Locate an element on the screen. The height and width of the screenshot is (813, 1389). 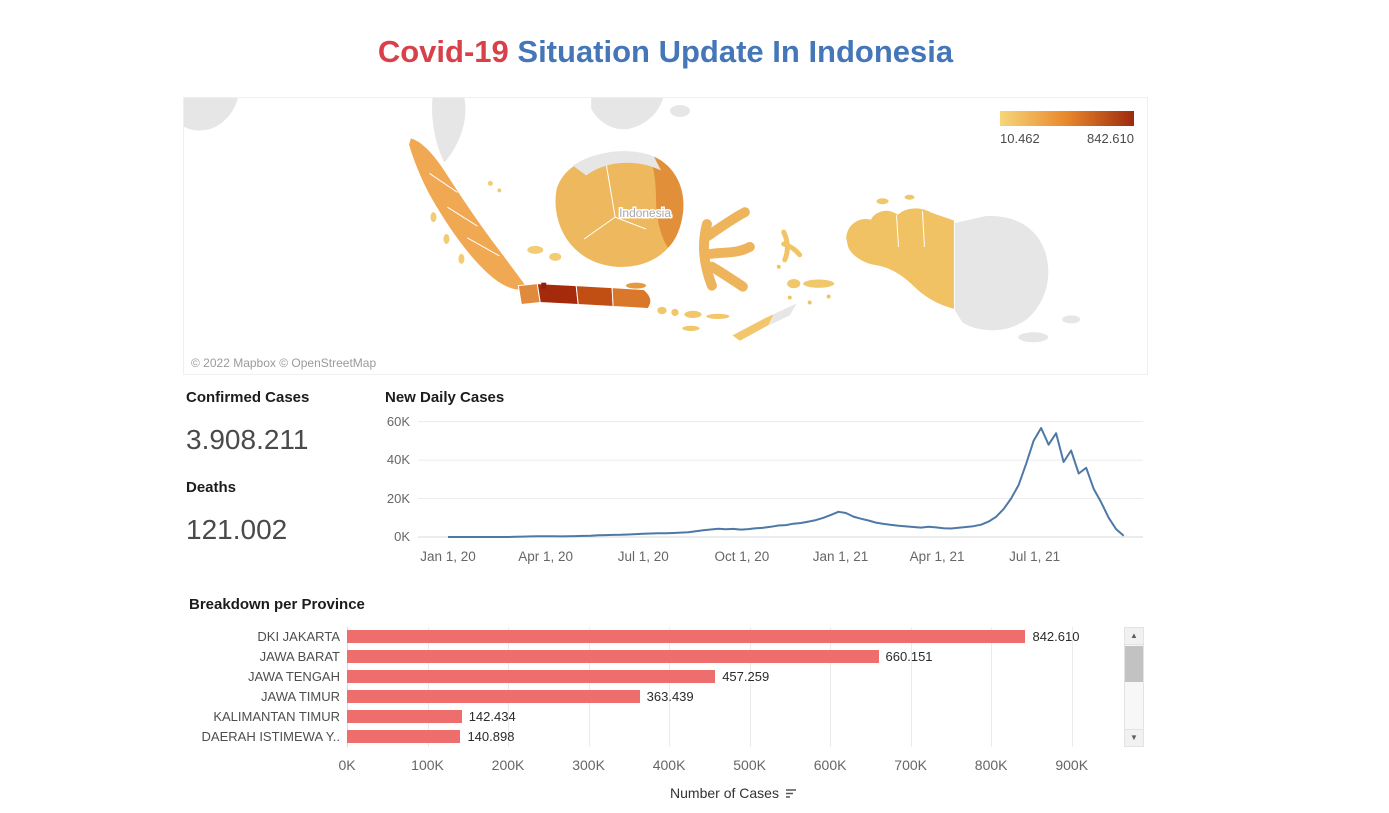
north-papua-islets is located at coordinates (895, 199).